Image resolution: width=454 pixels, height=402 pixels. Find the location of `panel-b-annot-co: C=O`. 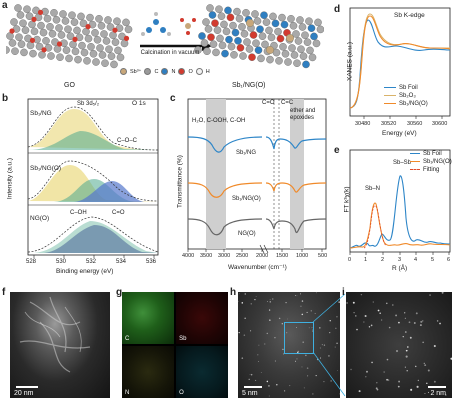

panel-b-annot-co: C=O is located at coordinates (118, 213).